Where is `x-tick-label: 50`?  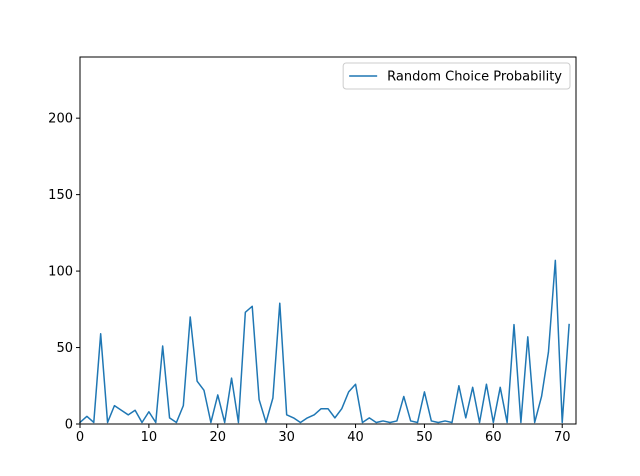
x-tick-label: 50 is located at coordinates (424, 437).